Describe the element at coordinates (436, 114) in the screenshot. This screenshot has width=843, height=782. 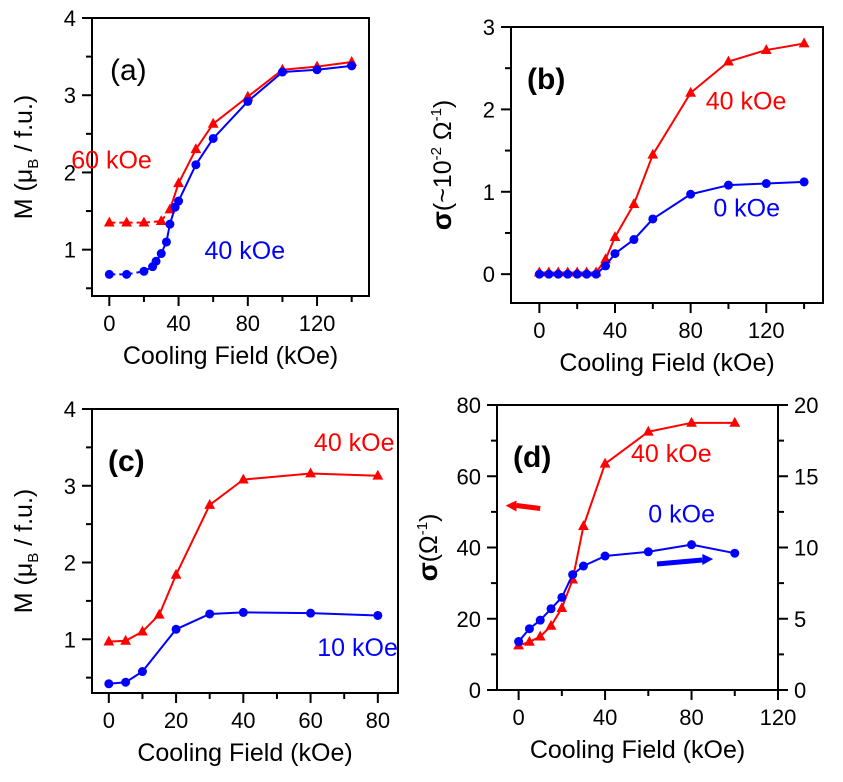
I see `y-axis-label-sup2: -1` at that location.